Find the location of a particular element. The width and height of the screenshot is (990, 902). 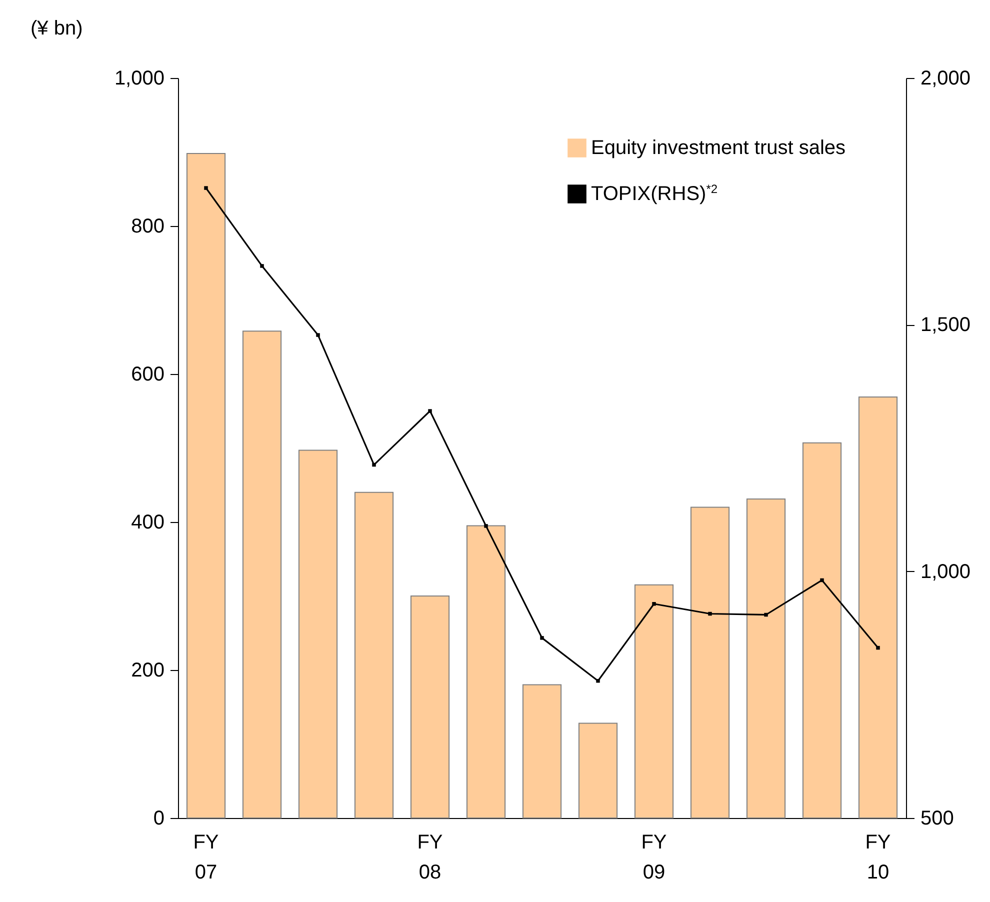

y-tick-label: 1,000 is located at coordinates (139, 79).